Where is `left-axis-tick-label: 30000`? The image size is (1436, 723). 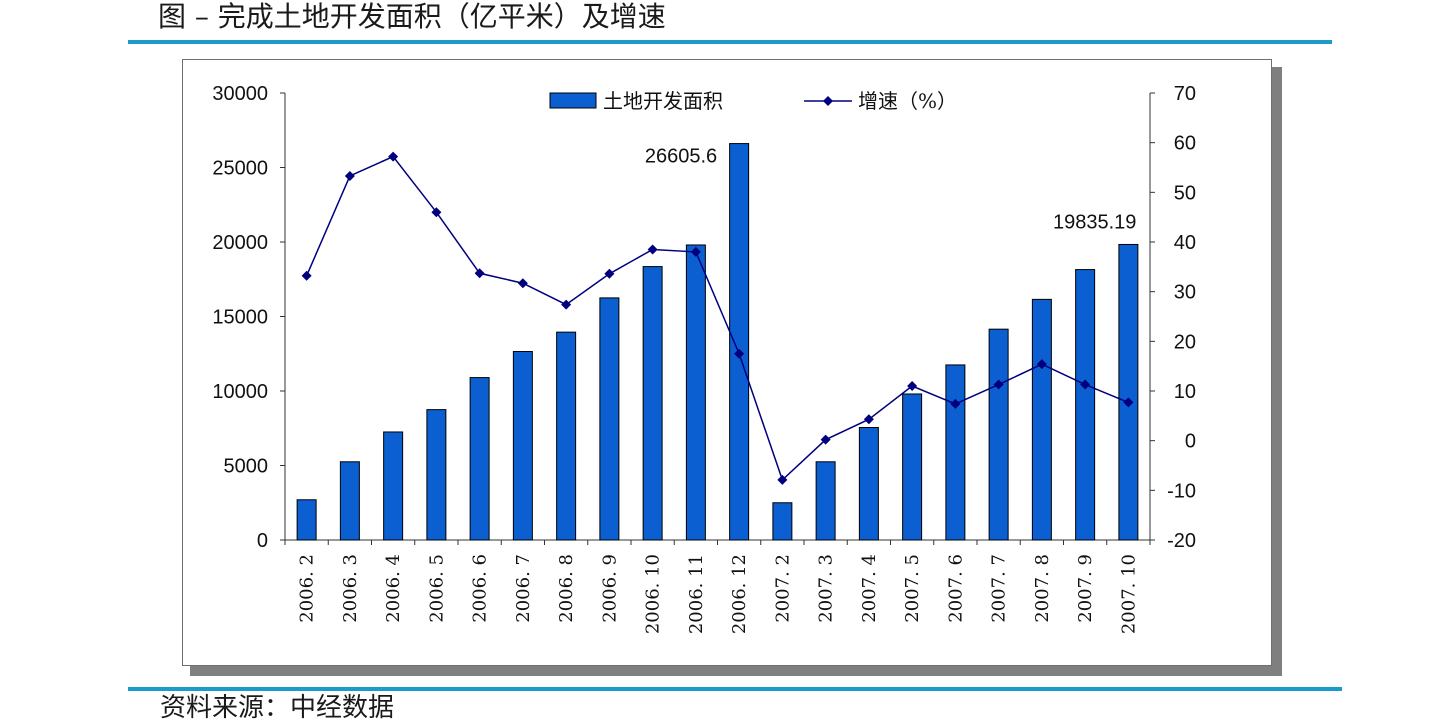
left-axis-tick-label: 30000 is located at coordinates (240, 94).